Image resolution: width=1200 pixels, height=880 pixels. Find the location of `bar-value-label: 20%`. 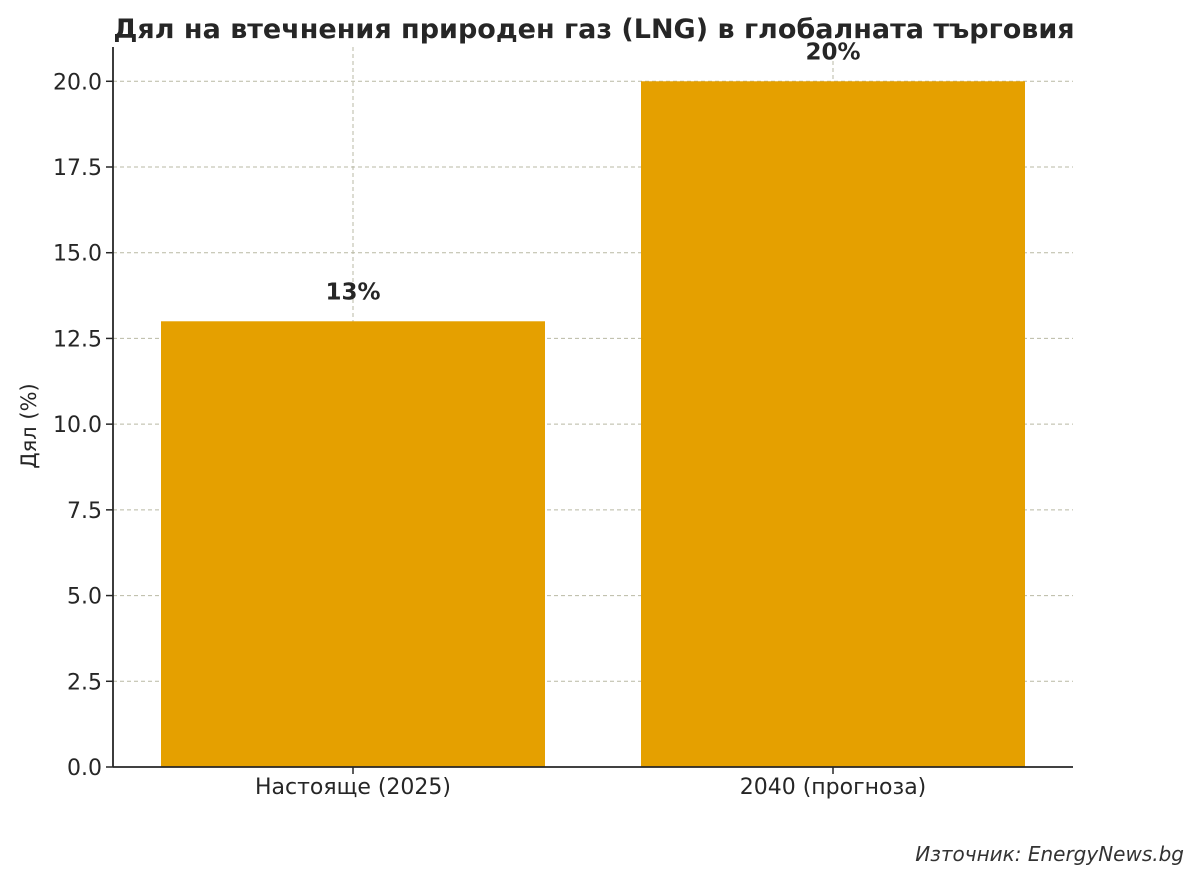

bar-value-label: 20% is located at coordinates (832, 52).